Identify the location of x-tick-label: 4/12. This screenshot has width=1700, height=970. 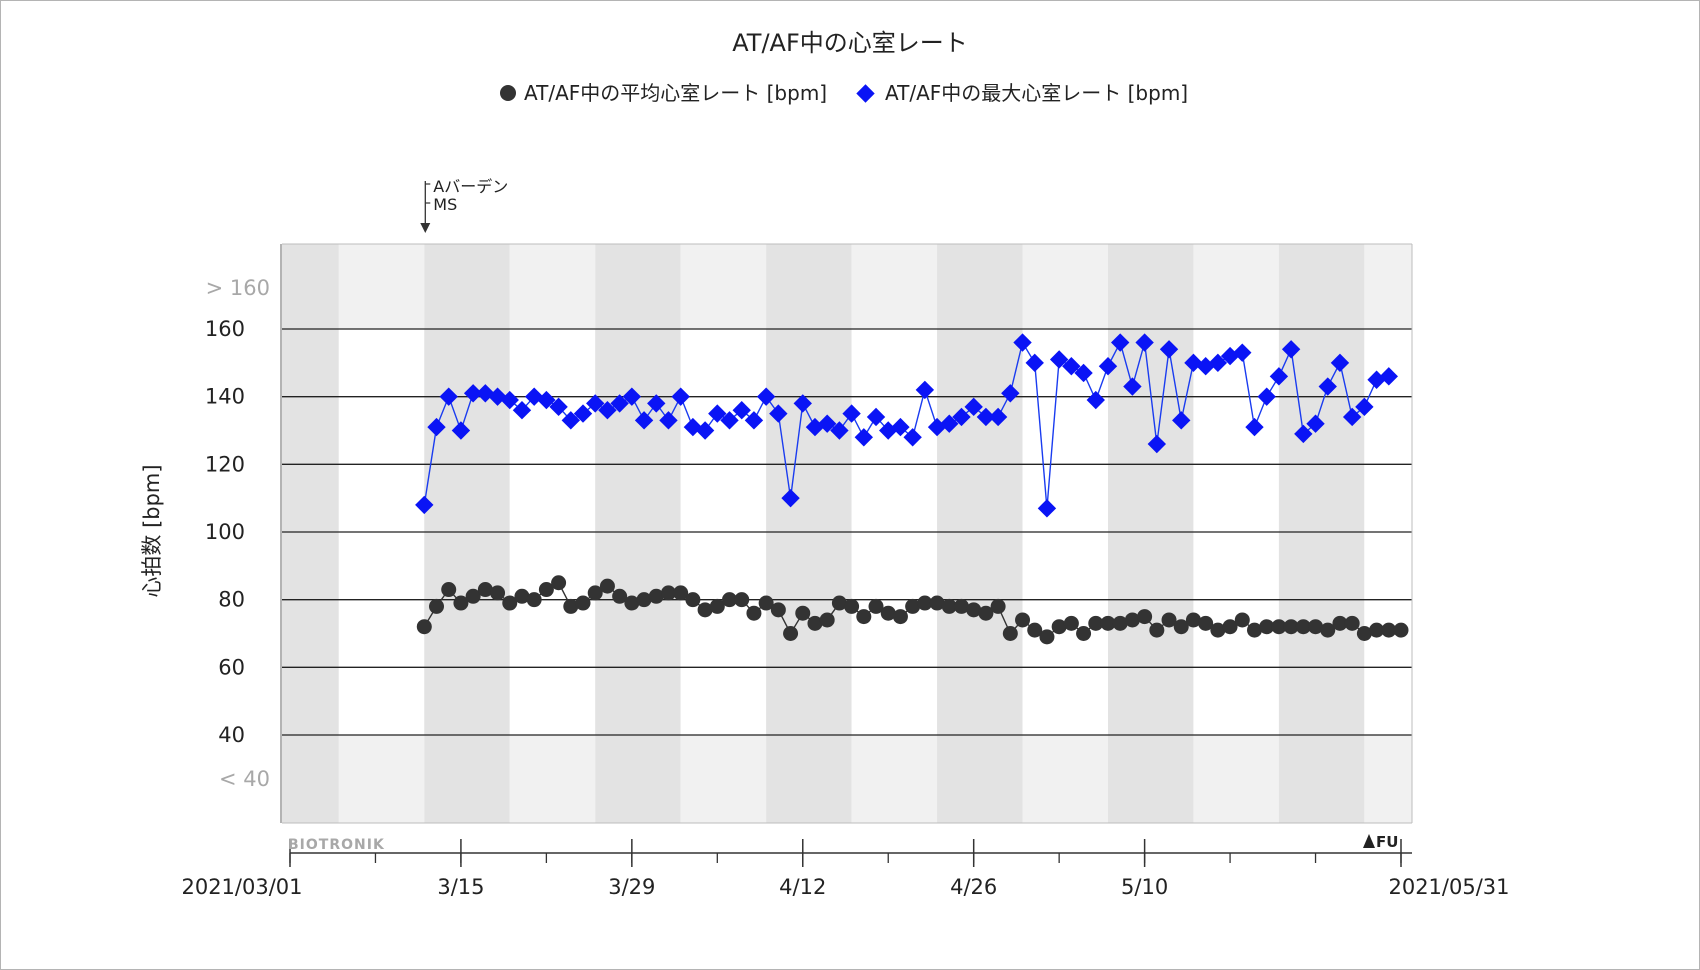
(802, 887).